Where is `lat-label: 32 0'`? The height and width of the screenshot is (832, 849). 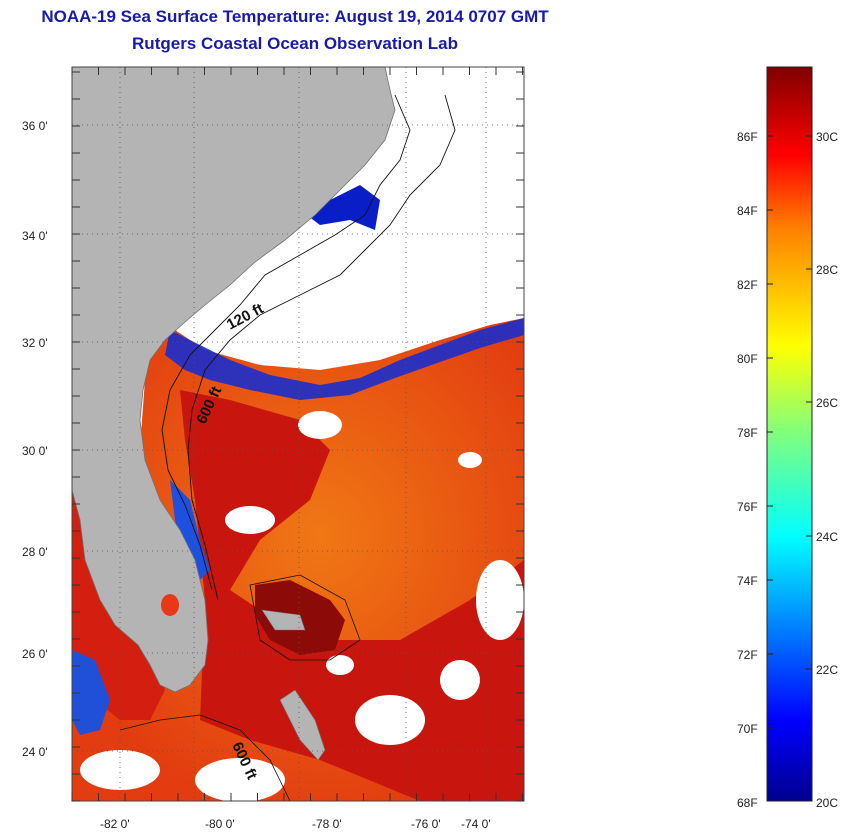
lat-label: 32 0' is located at coordinates (35, 343).